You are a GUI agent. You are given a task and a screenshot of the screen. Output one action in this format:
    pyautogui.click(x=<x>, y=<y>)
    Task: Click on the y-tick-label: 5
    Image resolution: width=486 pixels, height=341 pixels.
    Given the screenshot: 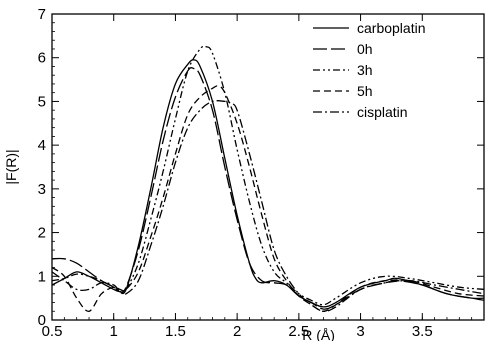 What is the action you would take?
    pyautogui.click(x=42, y=101)
    